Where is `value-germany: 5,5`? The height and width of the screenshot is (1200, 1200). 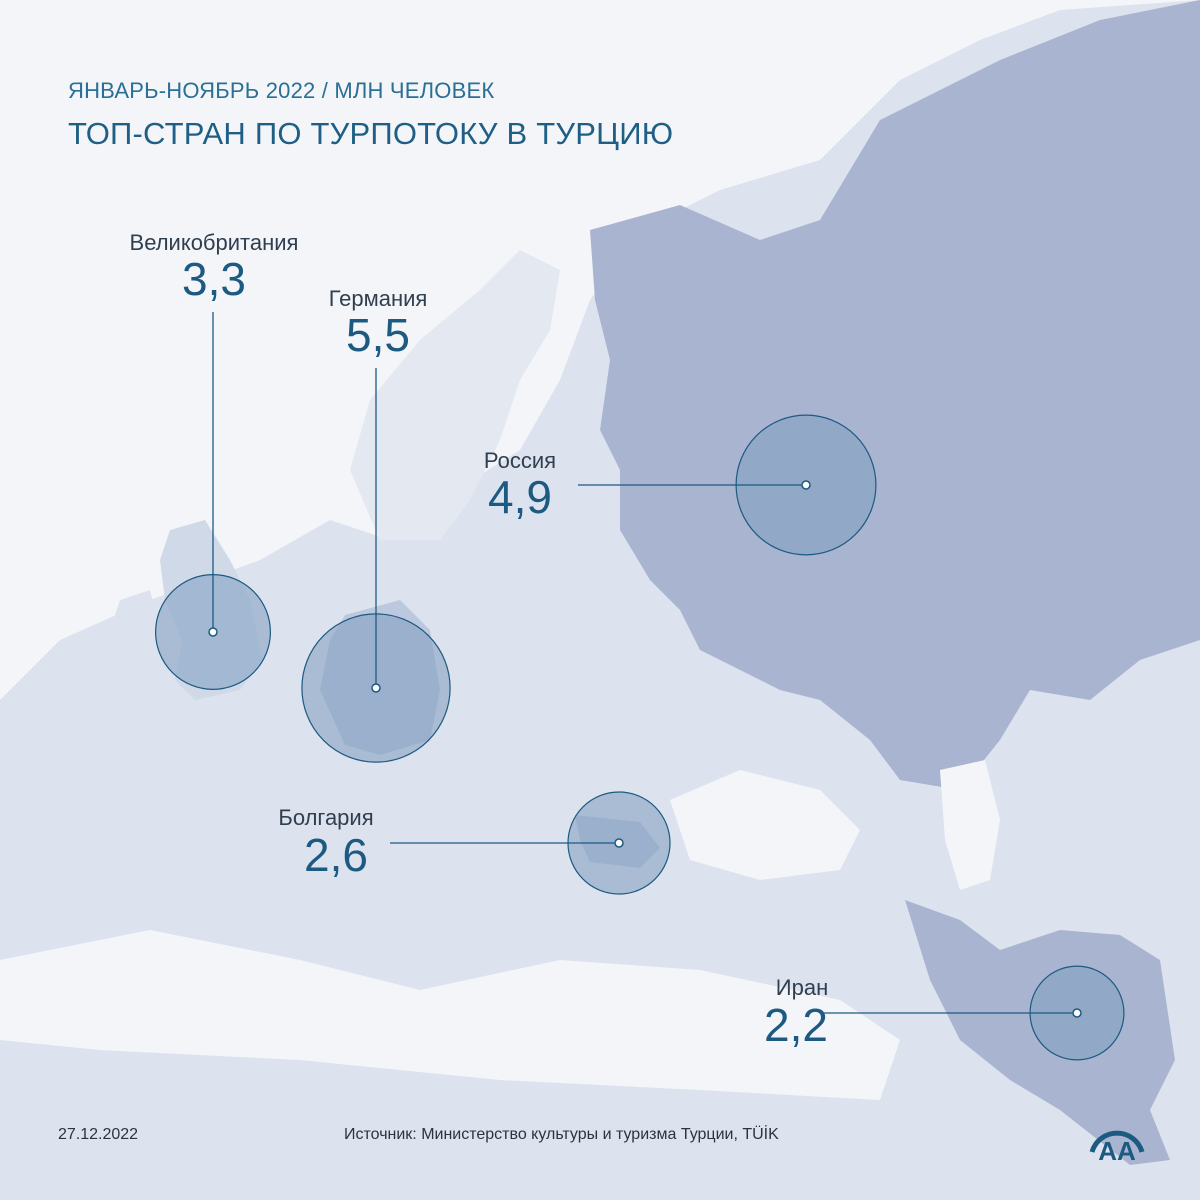
value-germany: 5,5 is located at coordinates (378, 335).